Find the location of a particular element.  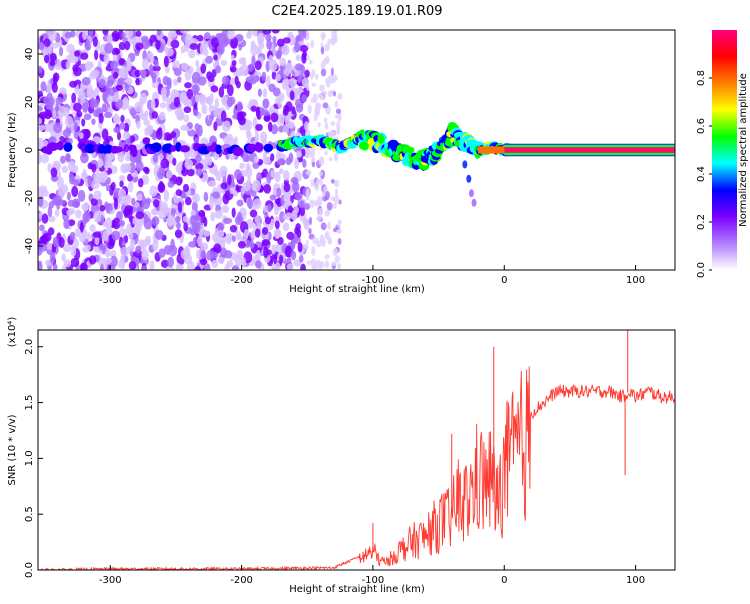

spectrogram-y-tick-label: -20 is located at coordinates (29, 198).